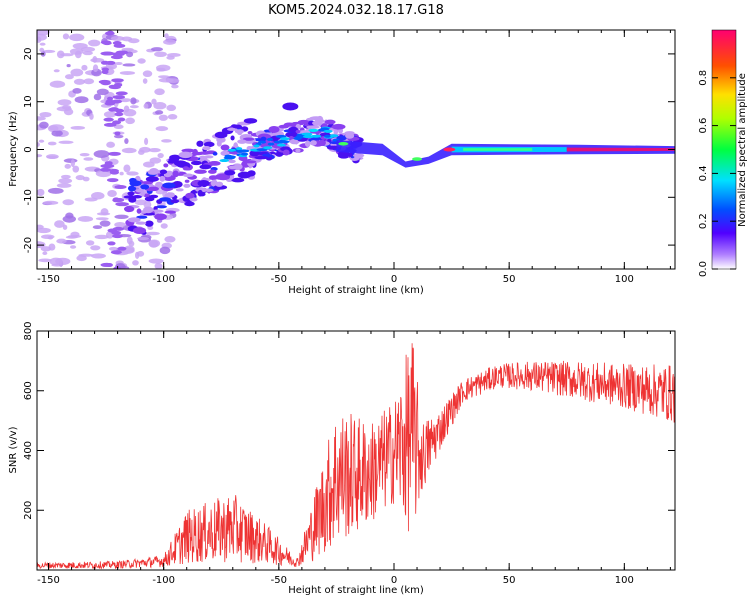  I want to click on y-tick-label: 0, so click(28, 149).